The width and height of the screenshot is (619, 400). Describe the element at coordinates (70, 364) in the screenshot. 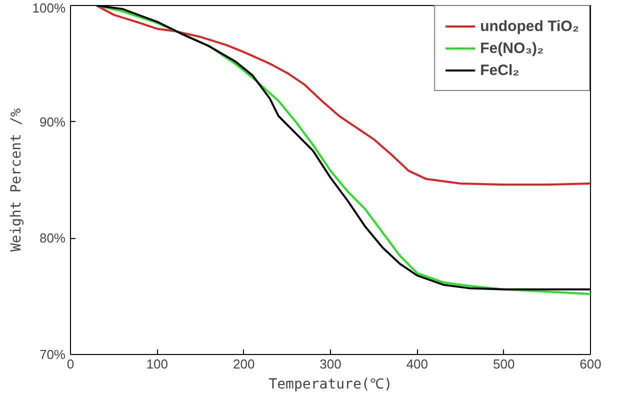

I see `x-tick-label: 0` at that location.